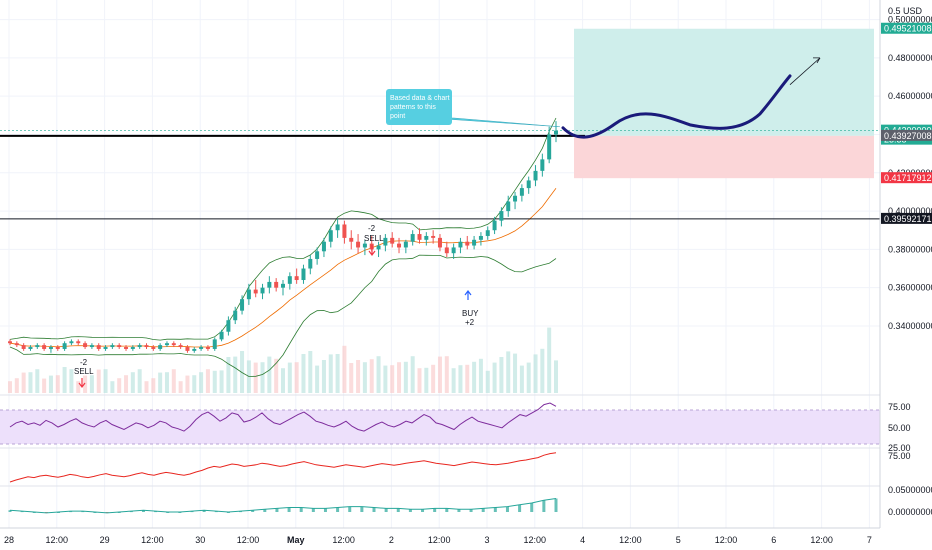 The width and height of the screenshot is (932, 550). I want to click on price-projection, so click(691, 98).